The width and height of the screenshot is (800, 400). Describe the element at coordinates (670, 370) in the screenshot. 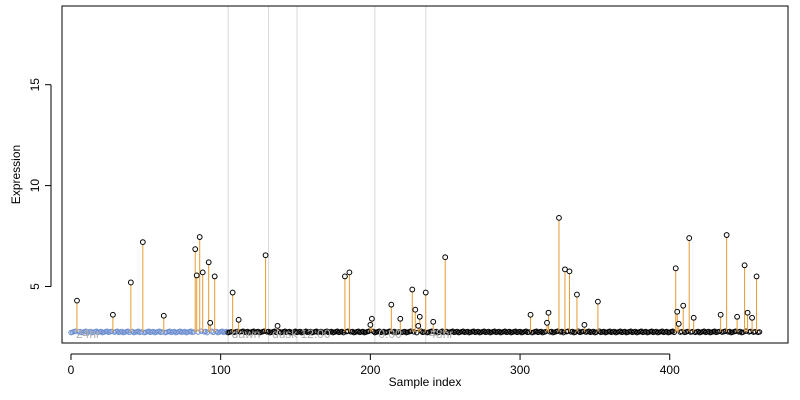

I see `x-tick-label: 400` at that location.